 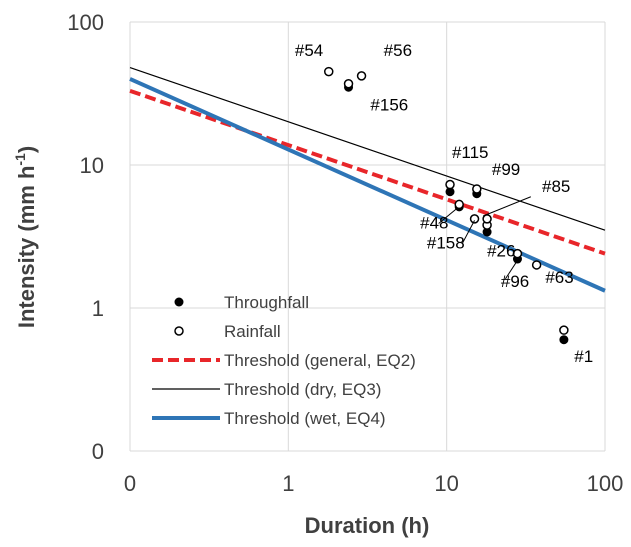 I want to click on point-label-10: #63, so click(x=559, y=277).